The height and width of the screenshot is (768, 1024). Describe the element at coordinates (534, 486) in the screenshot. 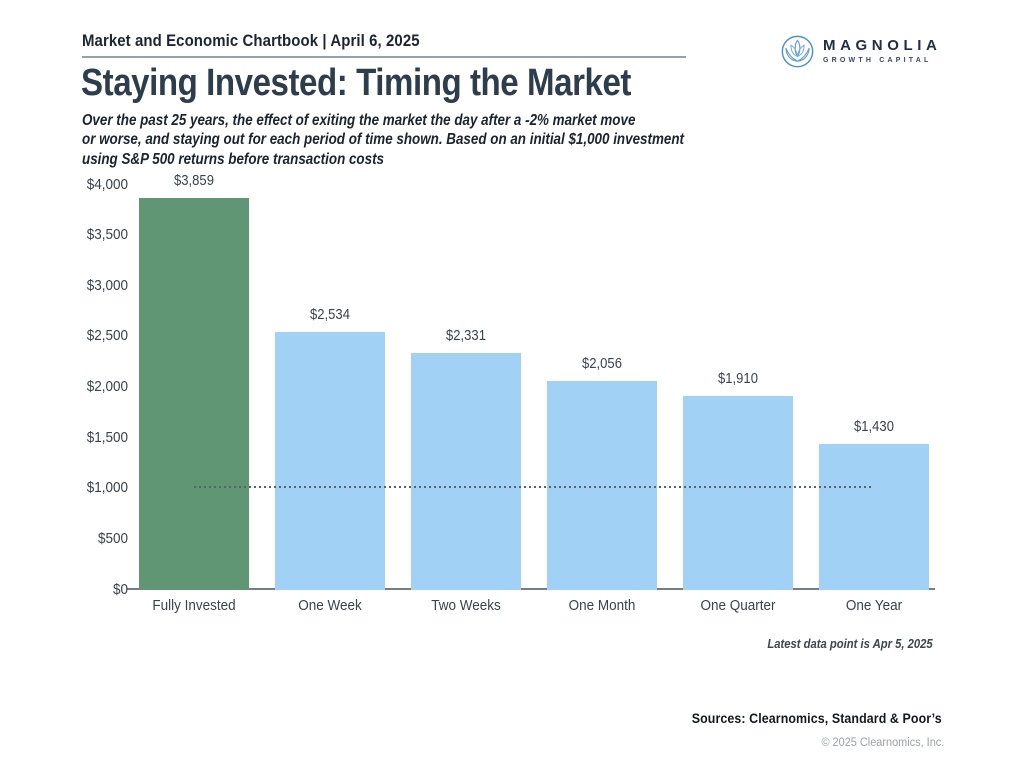

I see `reference-line` at that location.